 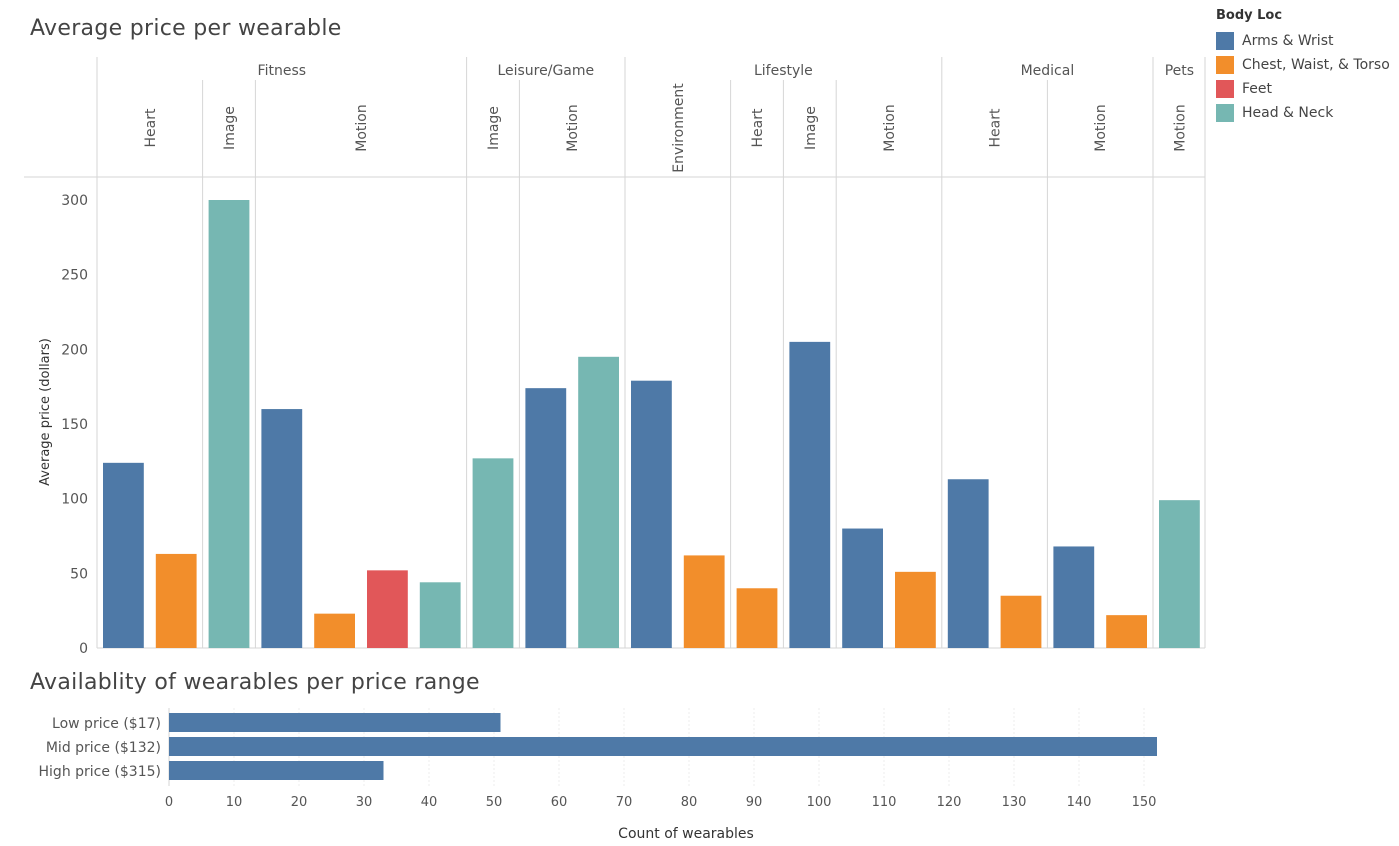 I want to click on category-label-pets: Pets, so click(x=1179, y=71).